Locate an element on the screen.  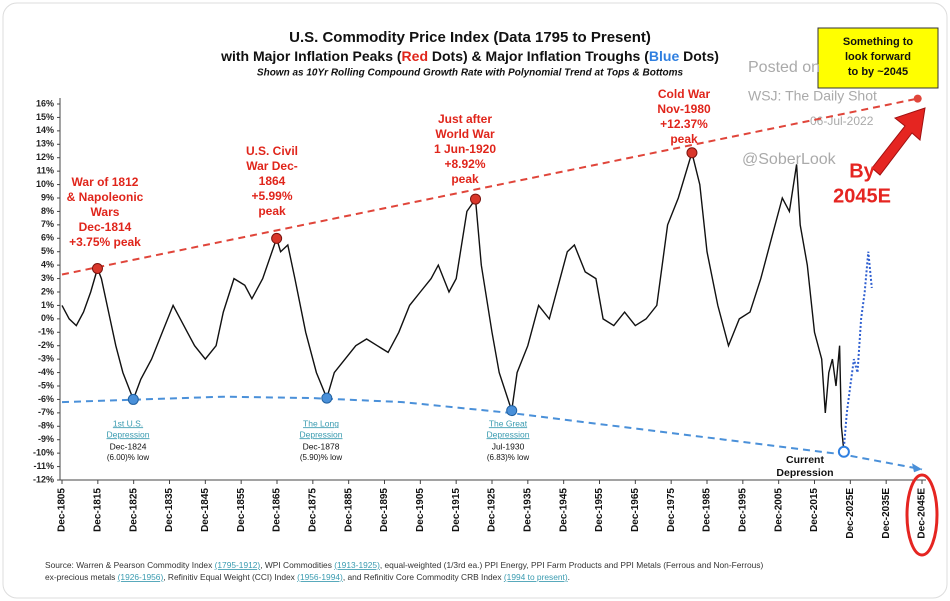
y-tick-label: 12% is located at coordinates (45, 157).